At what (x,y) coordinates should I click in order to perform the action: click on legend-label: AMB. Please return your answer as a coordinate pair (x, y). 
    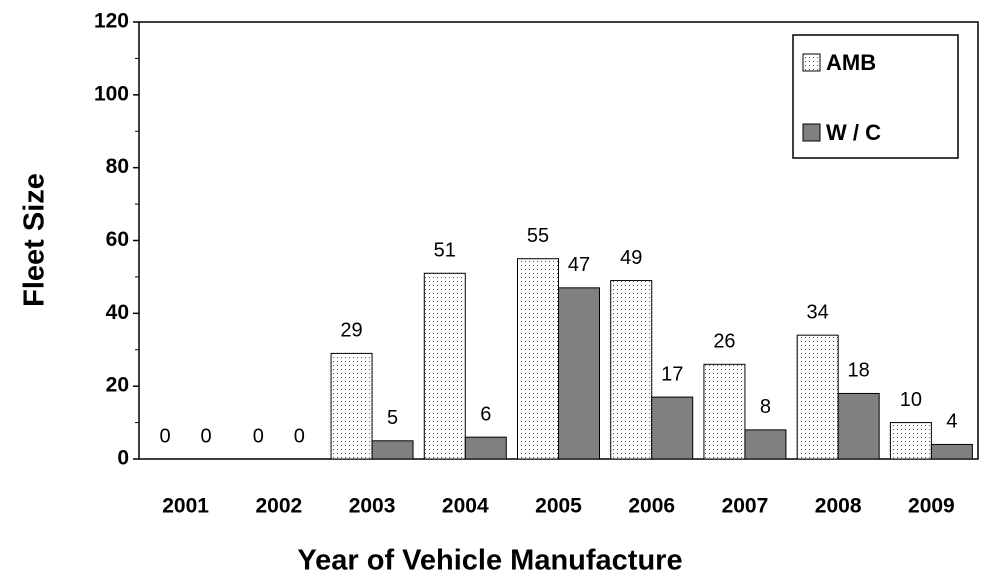
    Looking at the image, I should click on (851, 62).